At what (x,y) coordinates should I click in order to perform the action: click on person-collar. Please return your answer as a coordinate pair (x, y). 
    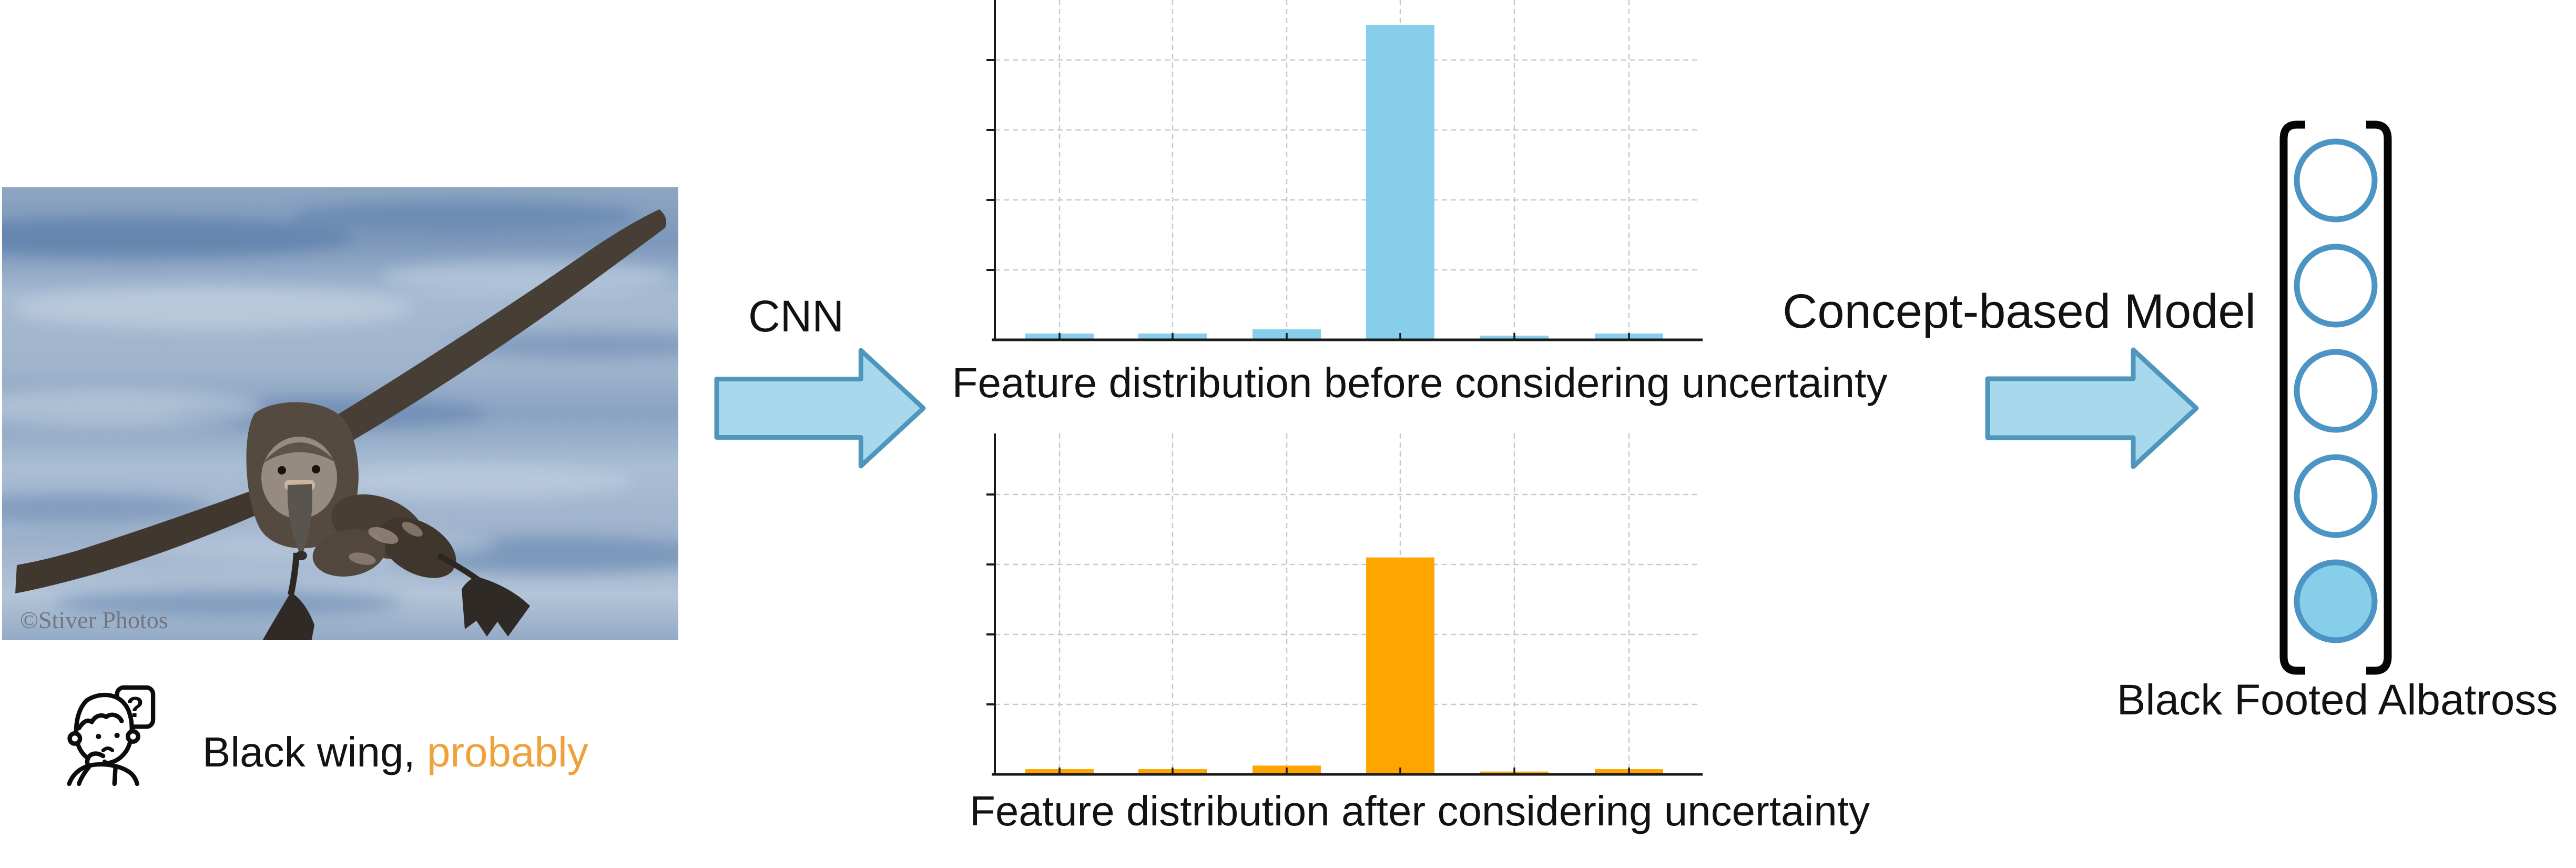
    Looking at the image, I should click on (115, 775).